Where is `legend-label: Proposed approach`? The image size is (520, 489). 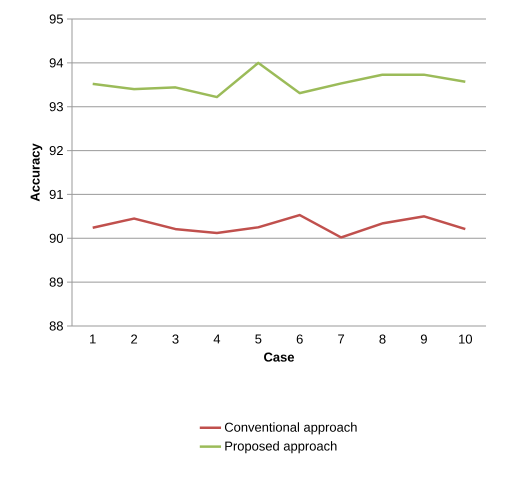
legend-label: Proposed approach is located at coordinates (280, 447).